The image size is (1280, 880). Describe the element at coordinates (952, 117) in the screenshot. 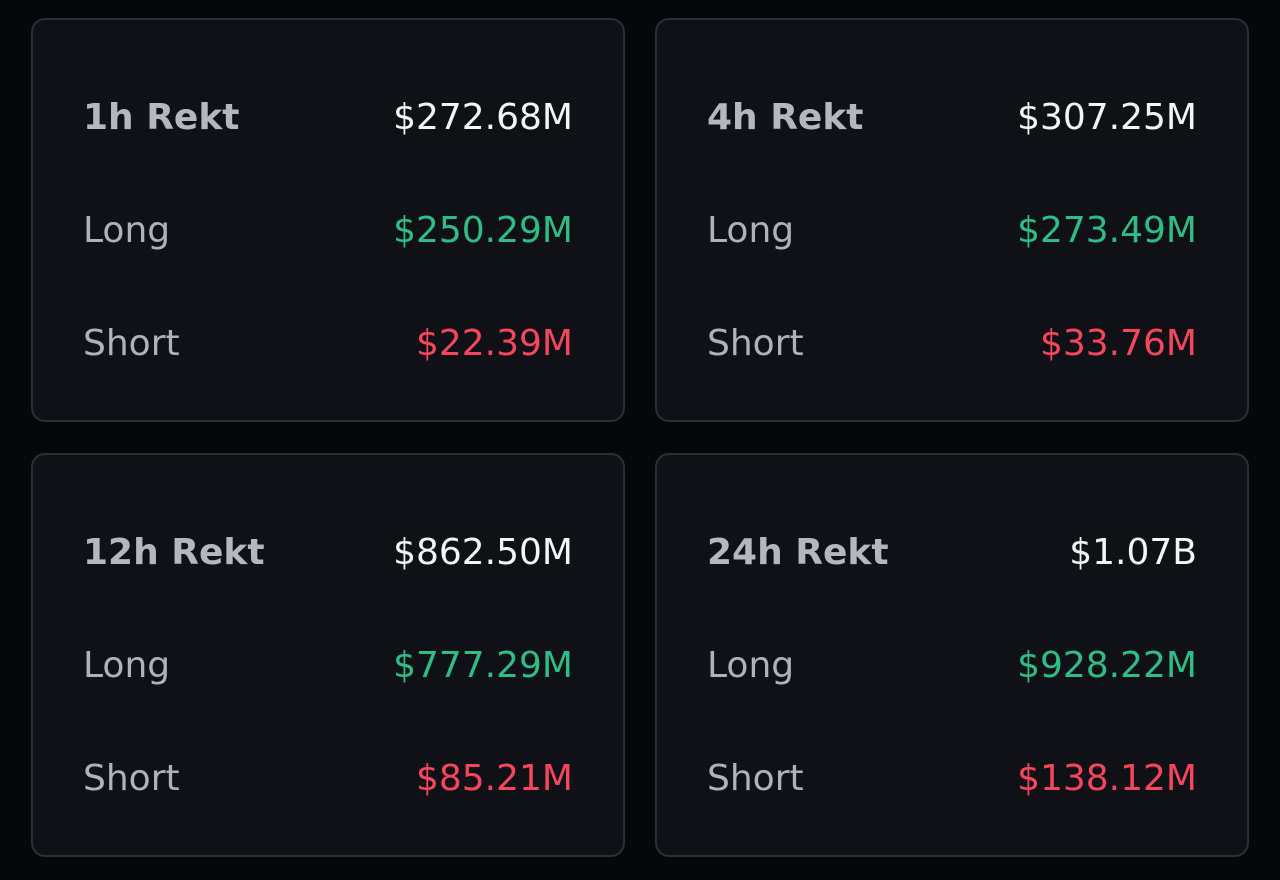

I see `total-row: 4h Rekt $307.25M` at that location.